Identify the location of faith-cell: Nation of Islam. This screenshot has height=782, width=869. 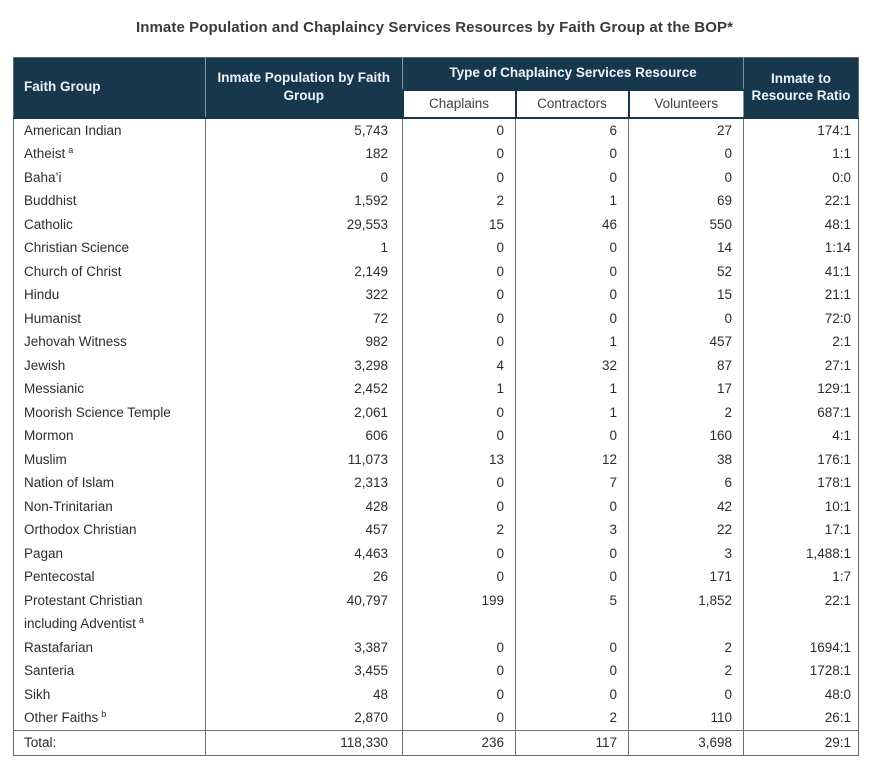
(109, 483).